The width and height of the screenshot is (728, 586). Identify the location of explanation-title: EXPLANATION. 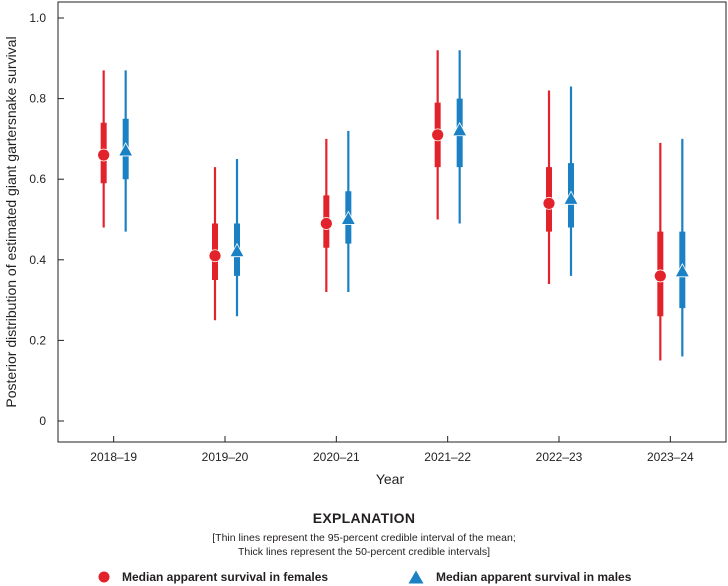
(364, 518).